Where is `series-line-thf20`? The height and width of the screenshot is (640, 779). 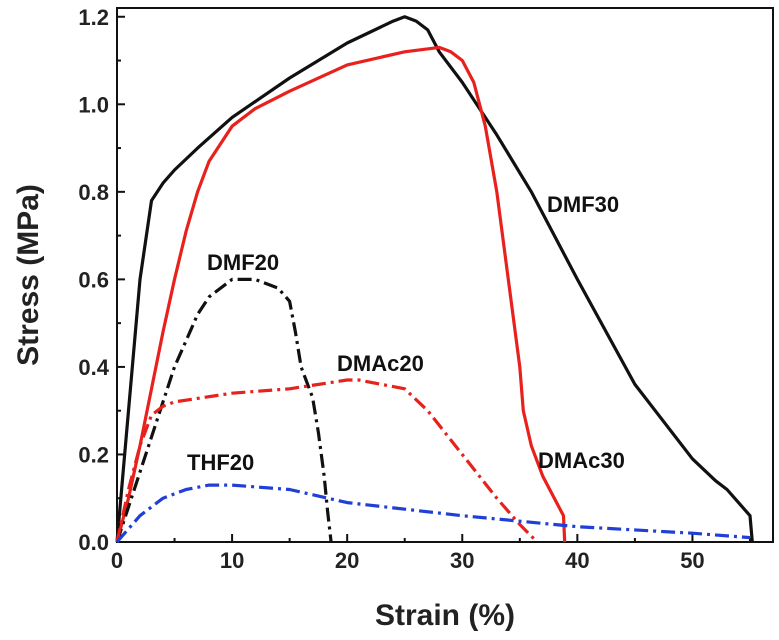 series-line-thf20 is located at coordinates (433, 513).